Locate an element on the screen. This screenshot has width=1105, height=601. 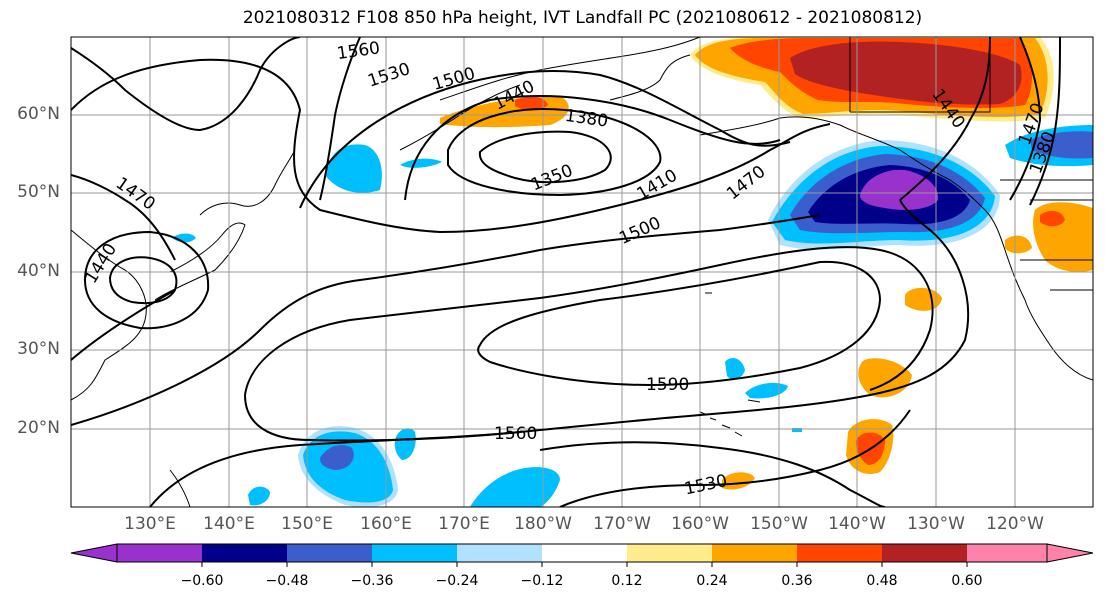
colorbar-min-extension is located at coordinates (94, 553).